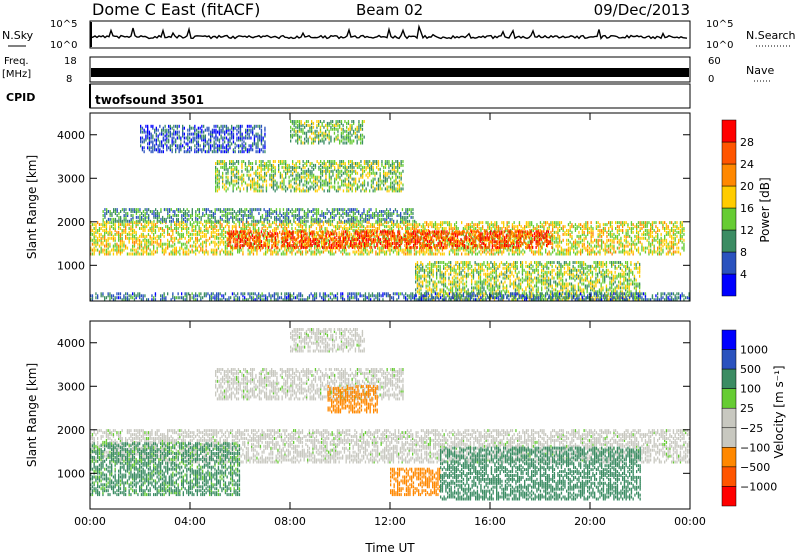 The image size is (800, 554). Describe the element at coordinates (714, 61) in the screenshot. I see `nave-tick-top: 60` at that location.